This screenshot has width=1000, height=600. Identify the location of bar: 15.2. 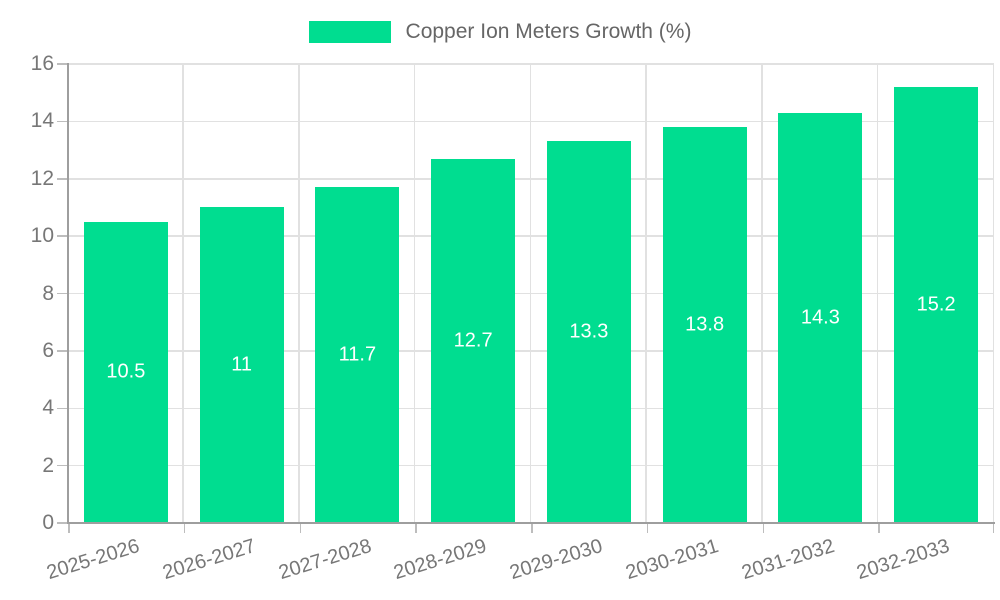
(936, 304).